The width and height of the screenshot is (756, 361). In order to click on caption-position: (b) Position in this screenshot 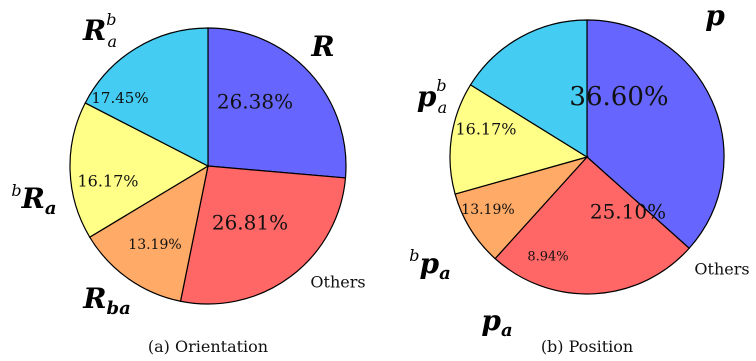, I will do `click(587, 346)`.